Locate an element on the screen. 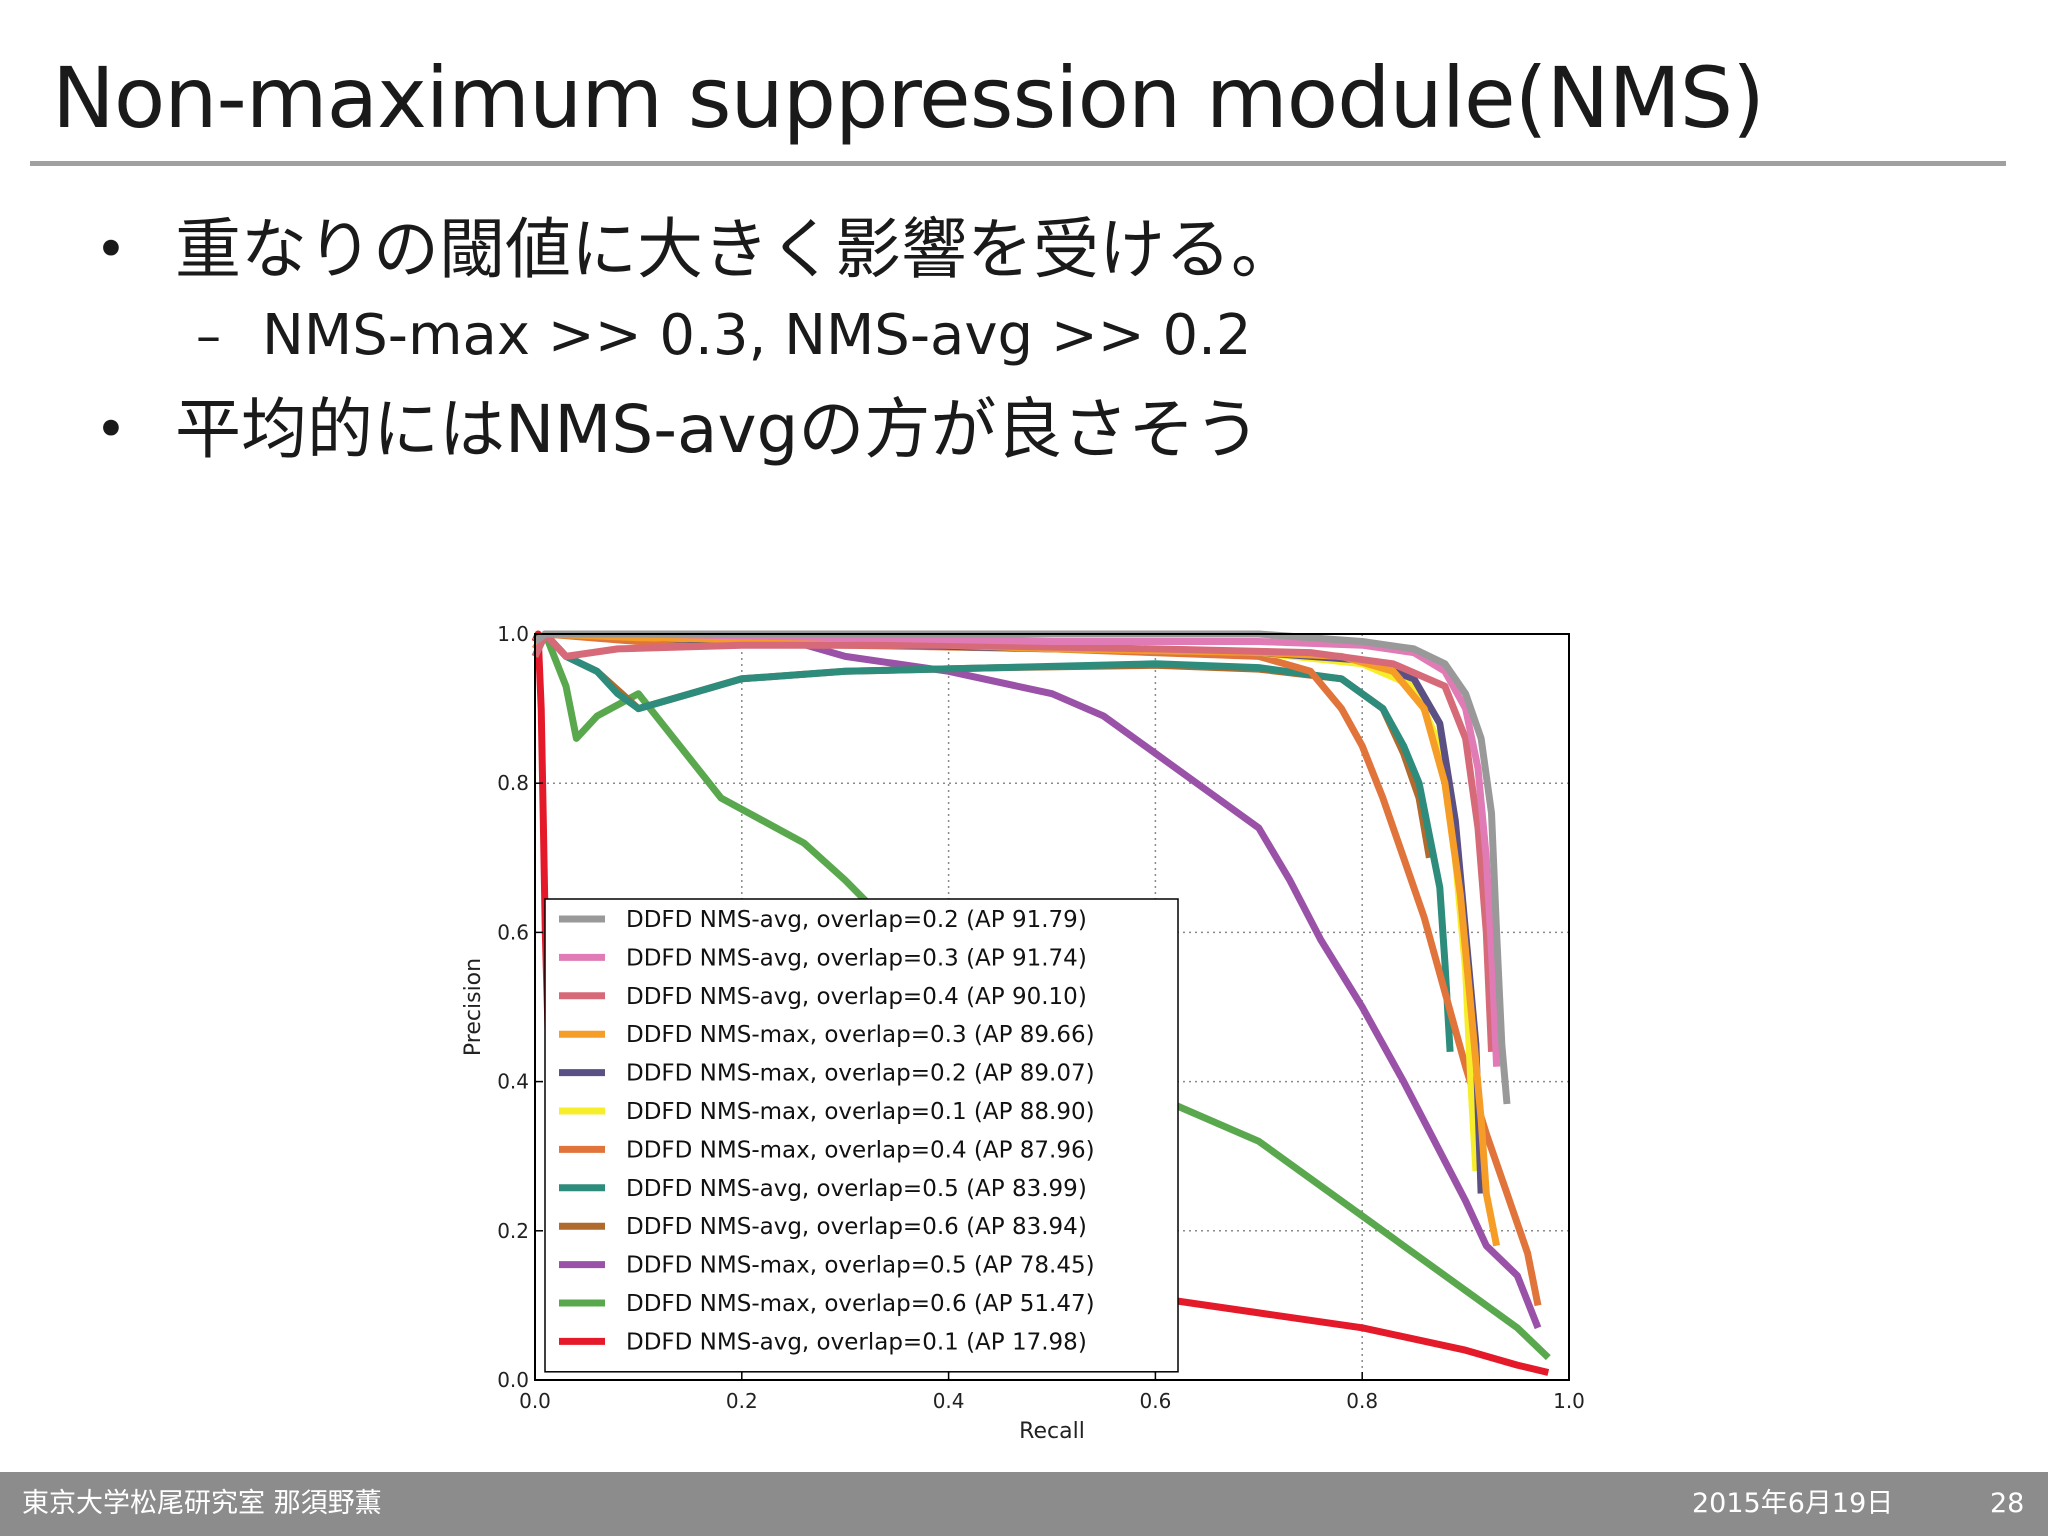 Image resolution: width=2048 pixels, height=1536 pixels. footer-author: 東京大学松尾研究室 那須野薫 is located at coordinates (202, 1503).